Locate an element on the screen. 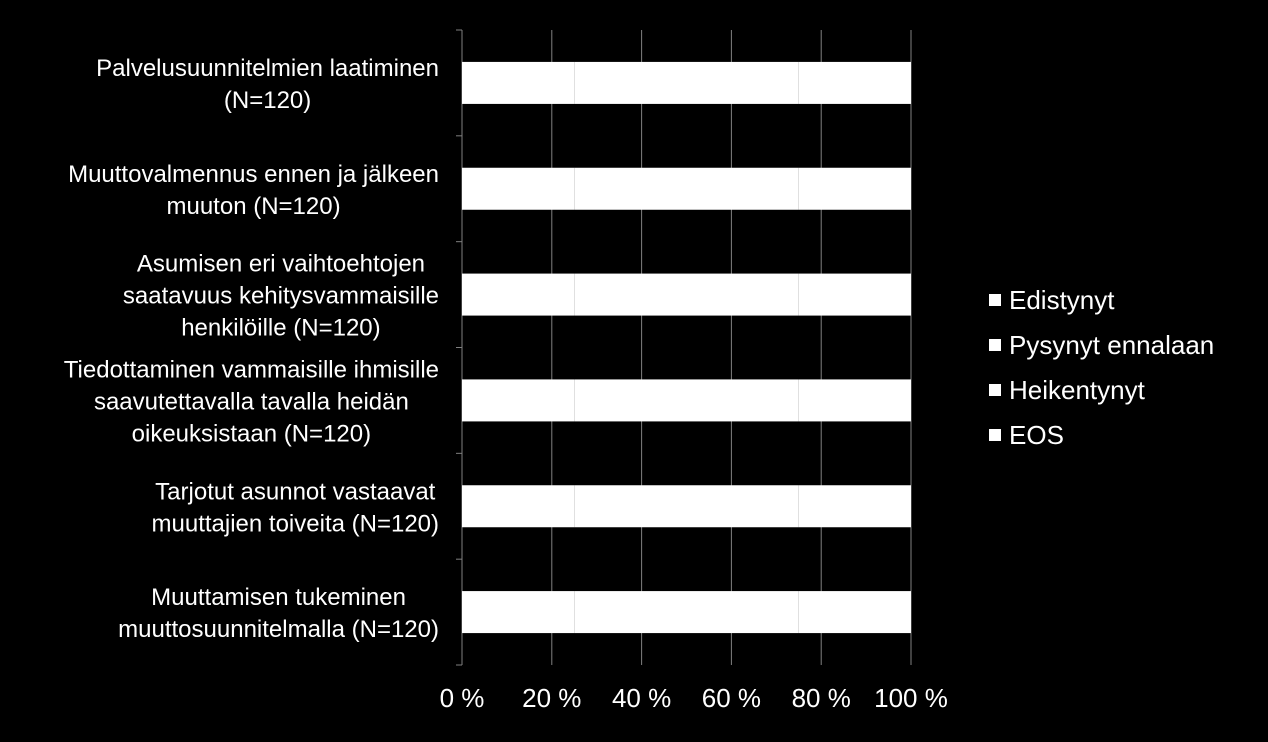 This screenshot has width=1268, height=742. x-tick-label: 40 % is located at coordinates (641, 698).